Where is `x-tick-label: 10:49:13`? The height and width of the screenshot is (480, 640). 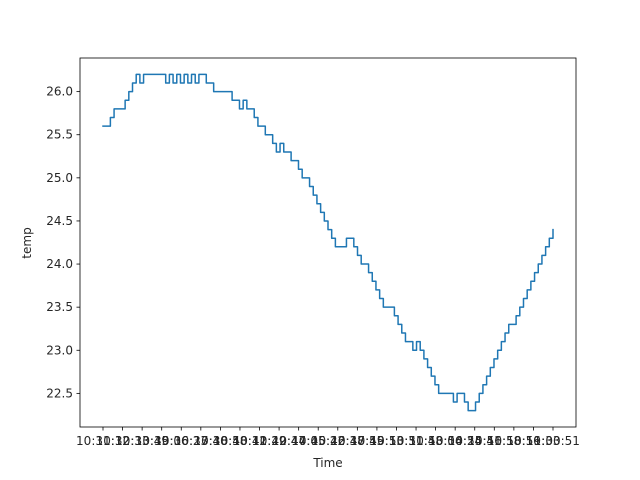 x-tick-label: 10:49:13 is located at coordinates (377, 441).